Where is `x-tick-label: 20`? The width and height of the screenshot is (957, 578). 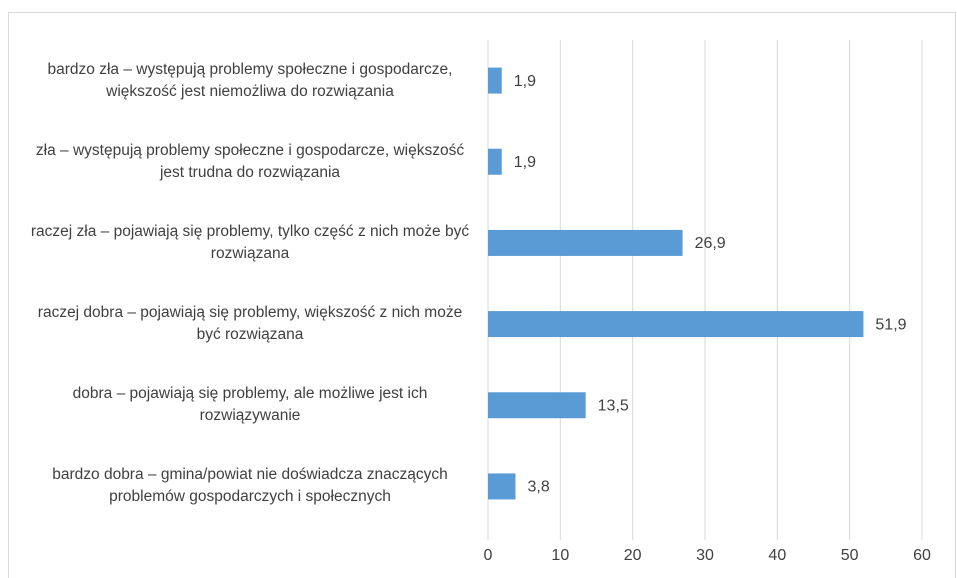
x-tick-label: 20 is located at coordinates (633, 555).